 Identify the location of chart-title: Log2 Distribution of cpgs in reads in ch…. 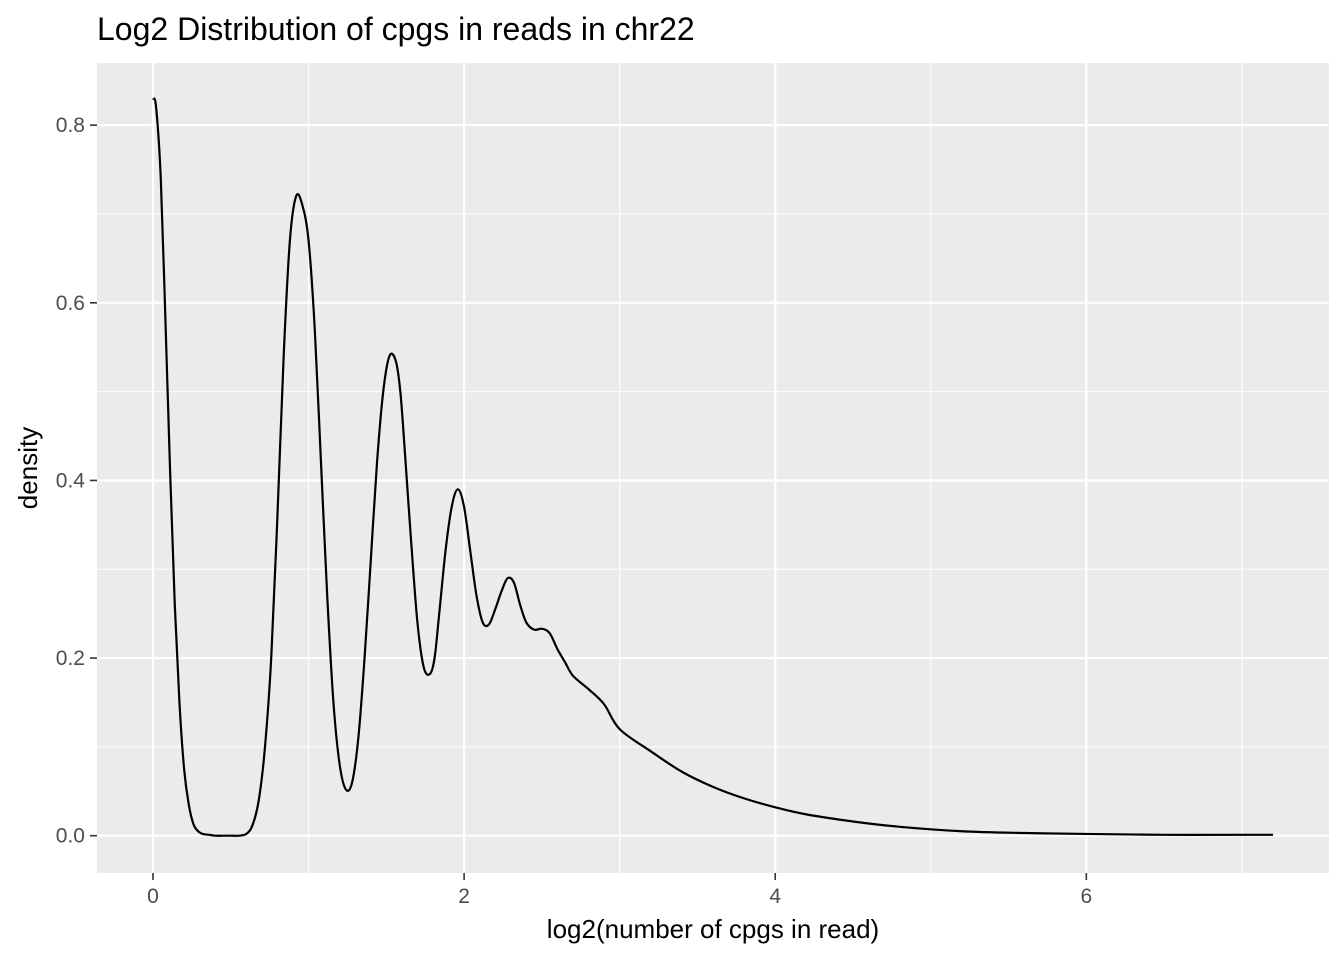
(396, 29).